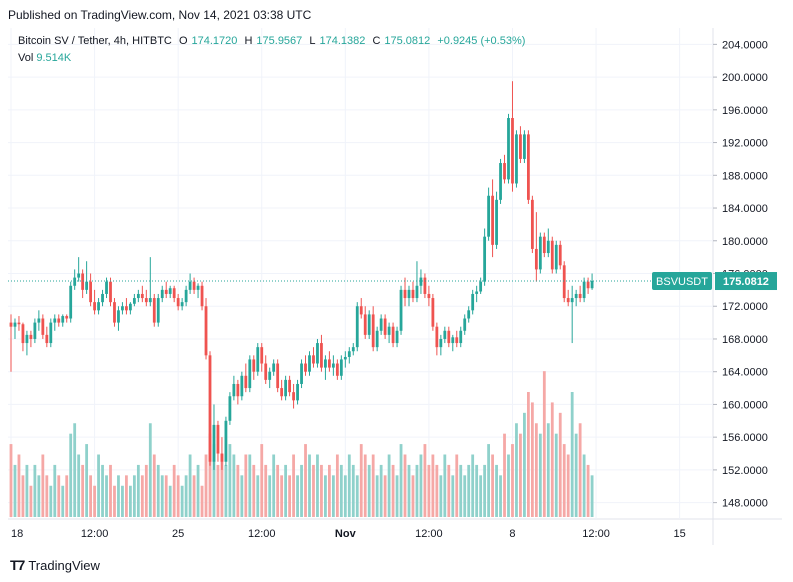  Describe the element at coordinates (342, 41) in the screenshot. I see `low-value: 174.1382` at that location.